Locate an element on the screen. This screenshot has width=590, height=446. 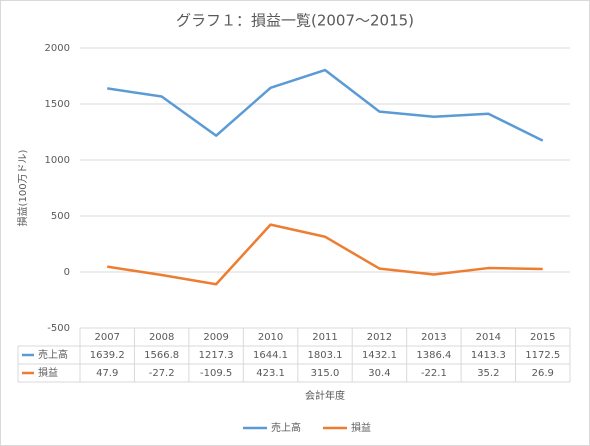
table-value: 423.1 is located at coordinates (270, 373).